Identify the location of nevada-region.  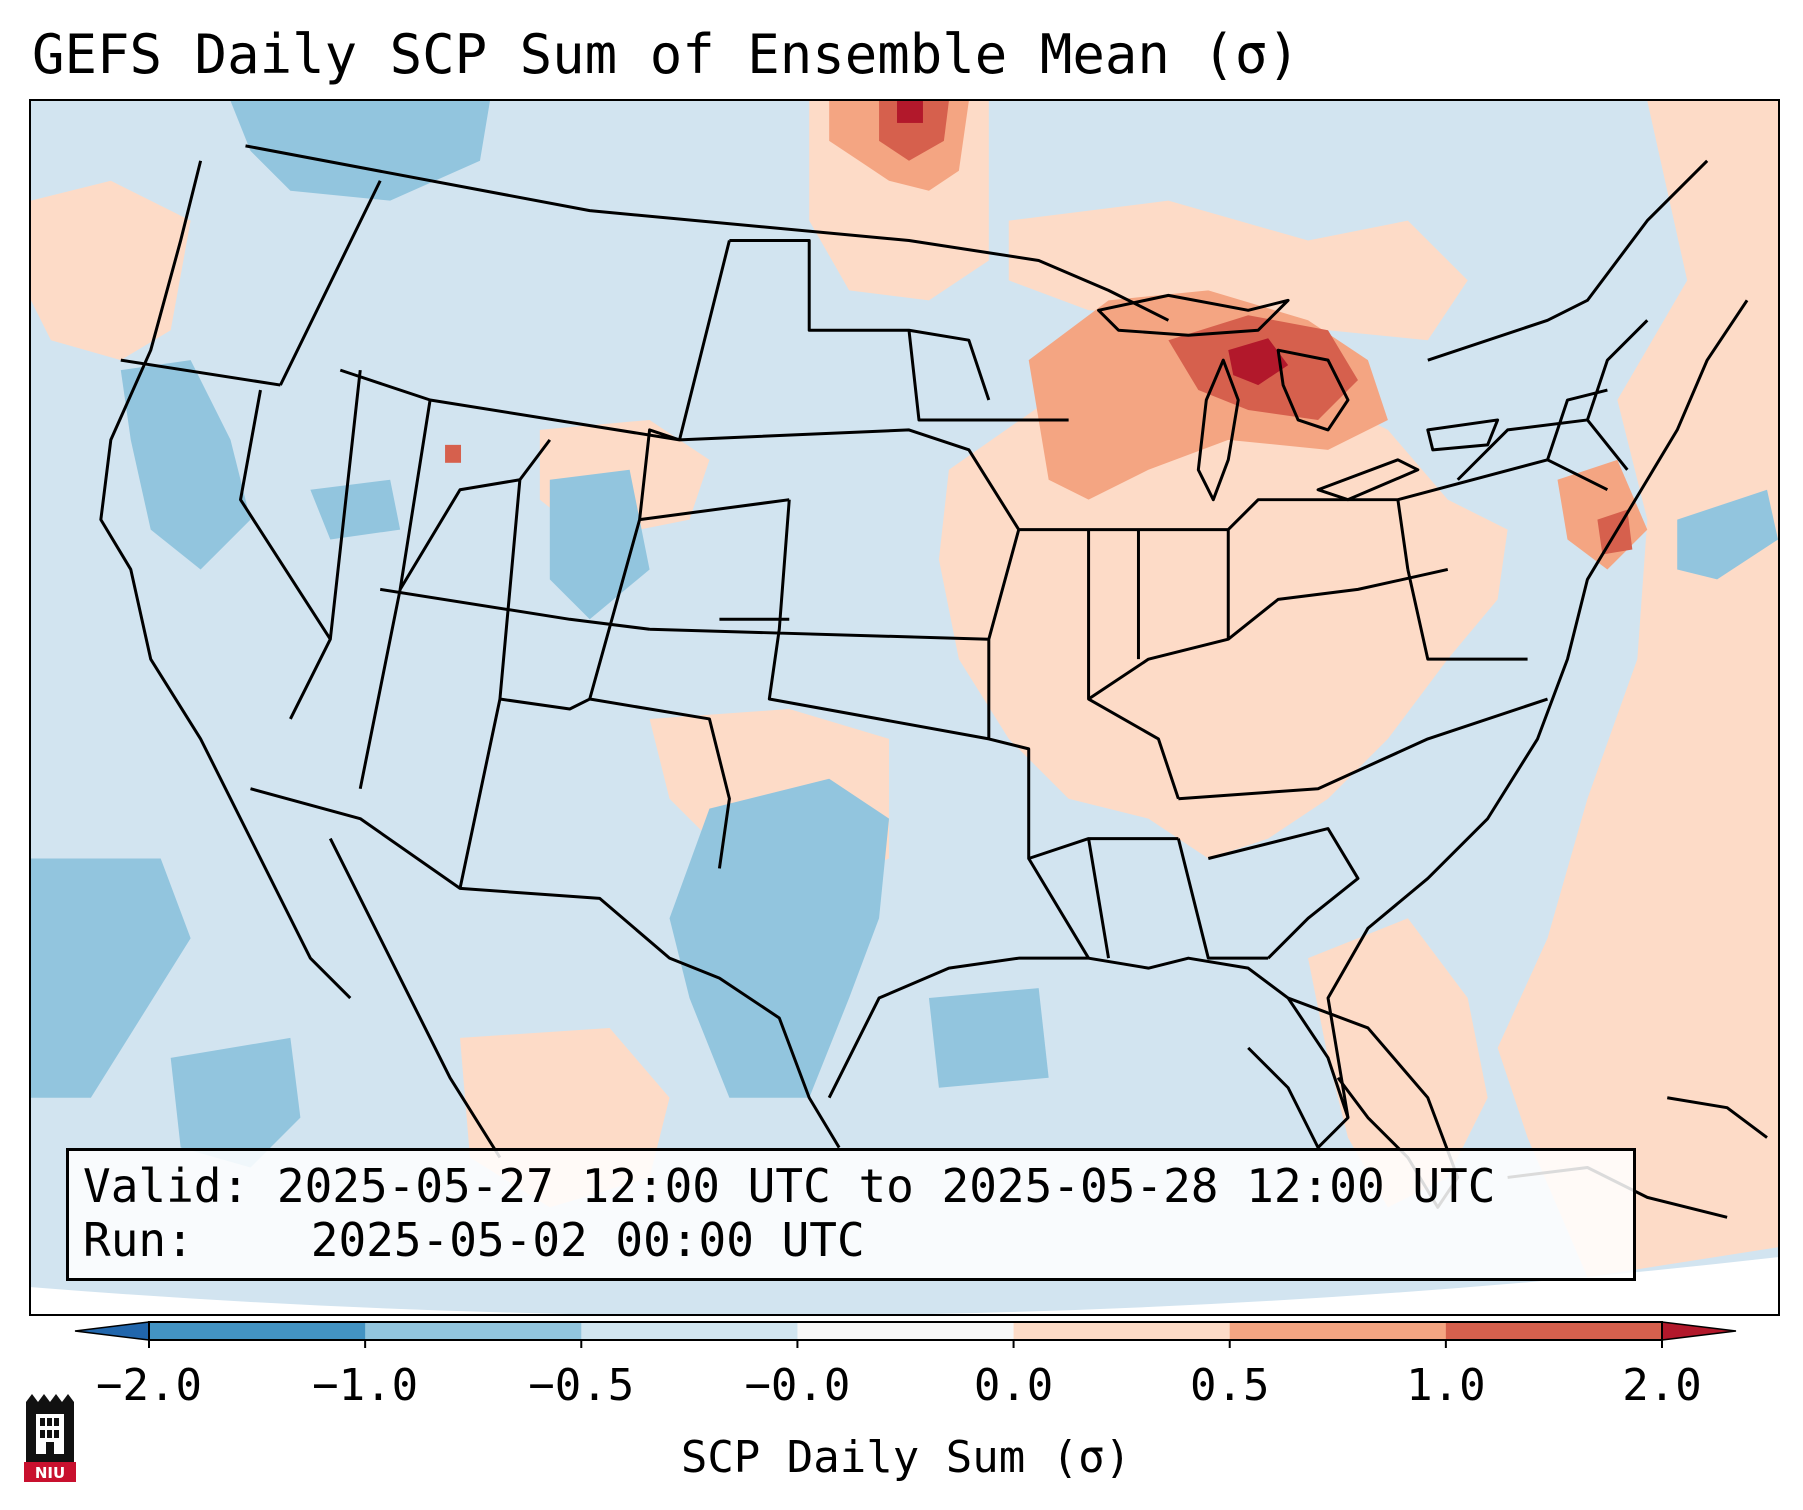
(355, 509).